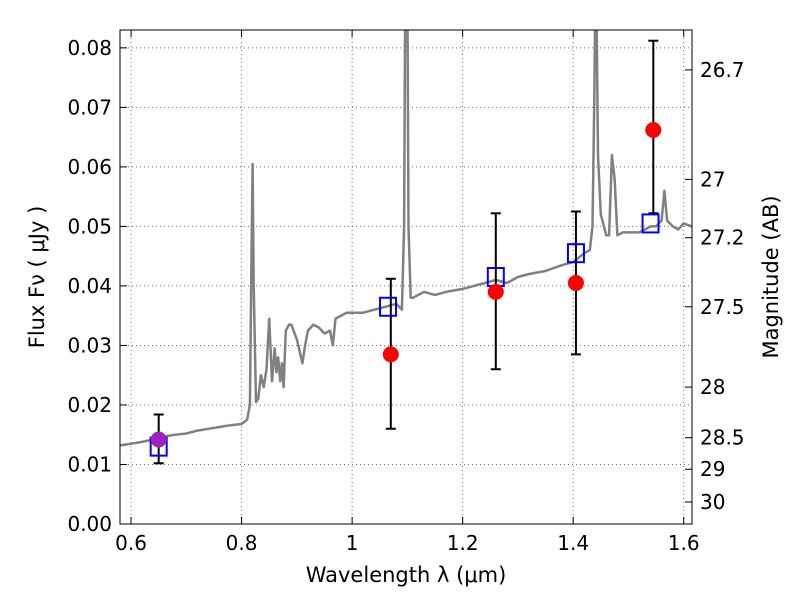 This screenshot has height=600, width=800. What do you see at coordinates (37, 277) in the screenshot?
I see `y-axis-label: Flux Fν ( μJy )` at bounding box center [37, 277].